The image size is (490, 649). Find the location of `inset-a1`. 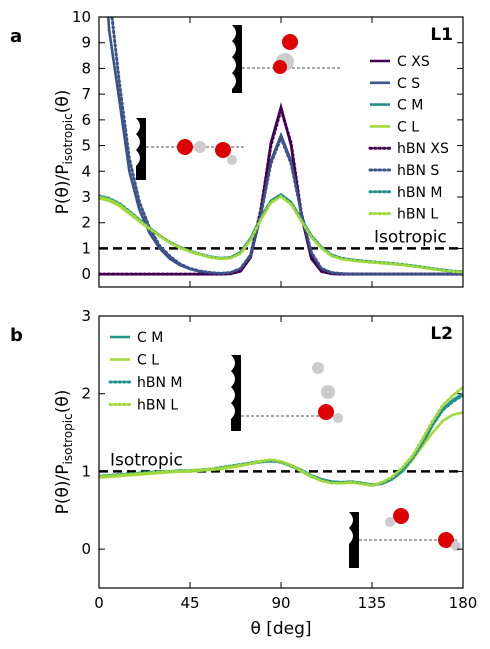

inset-a1 is located at coordinates (287, 59).